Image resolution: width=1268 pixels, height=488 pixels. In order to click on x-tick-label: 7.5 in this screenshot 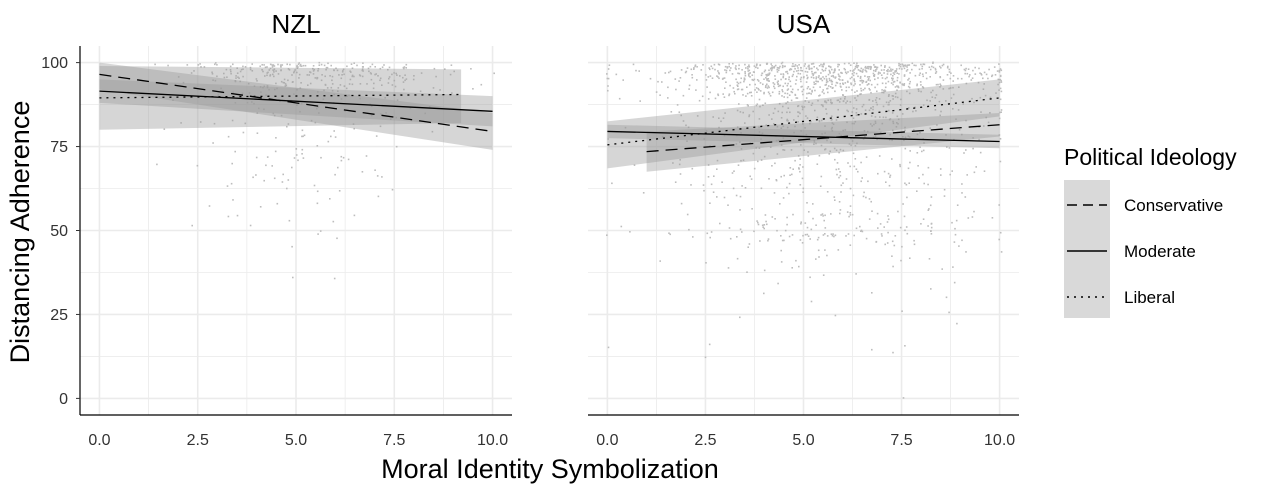, I will do `click(394, 440)`.